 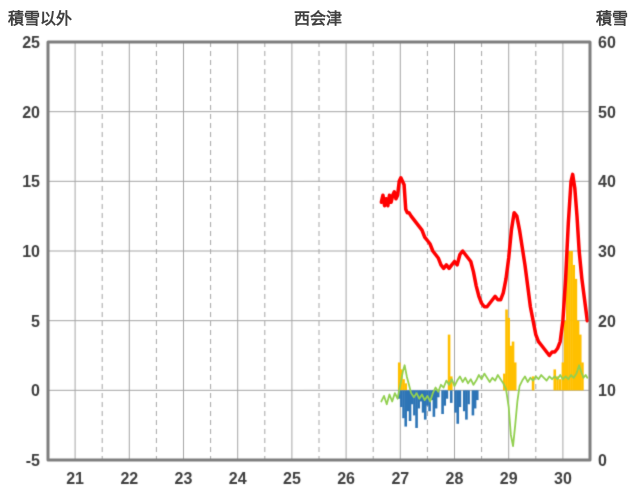 What do you see at coordinates (611, 19) in the screenshot?
I see `right-axis-title: 積雪` at bounding box center [611, 19].